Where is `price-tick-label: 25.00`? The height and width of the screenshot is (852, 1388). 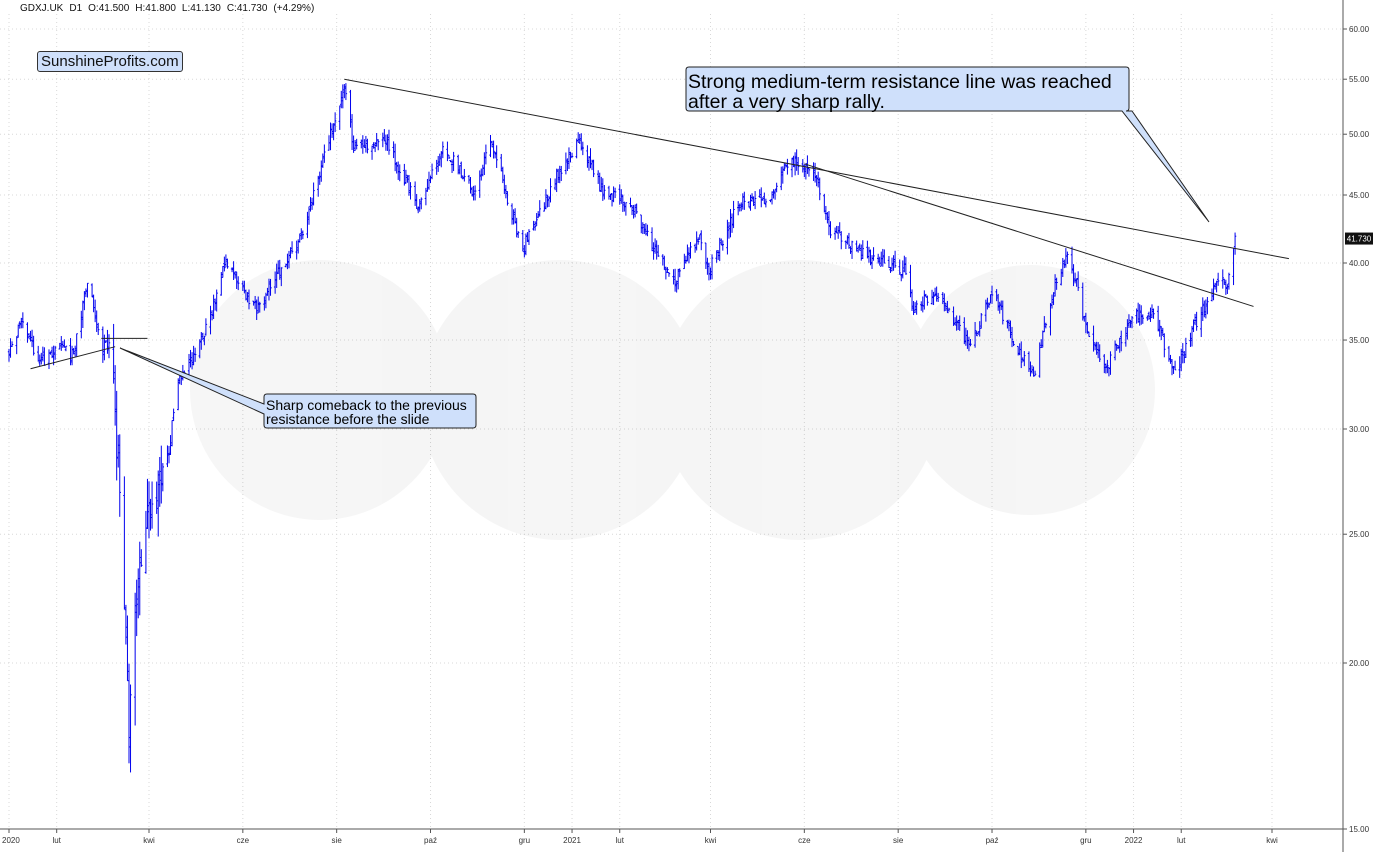
price-tick-label: 25.00 is located at coordinates (1359, 534).